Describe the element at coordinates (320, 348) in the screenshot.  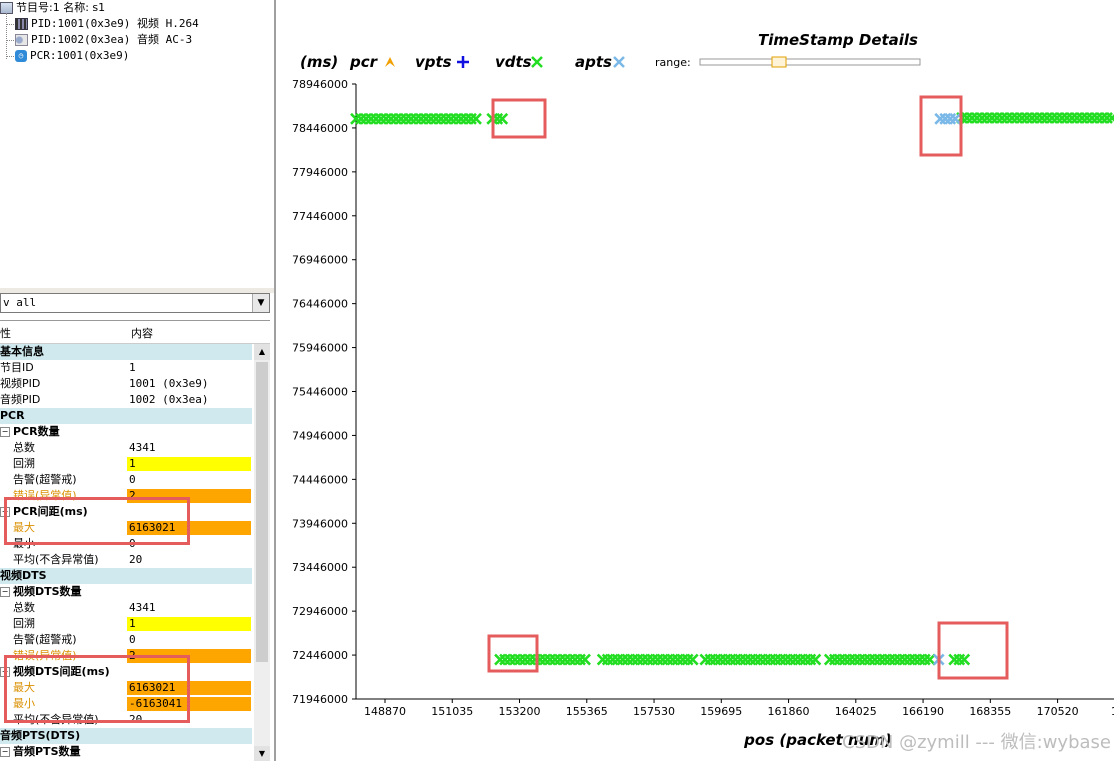
I see `y-tick-label: 75946000` at that location.